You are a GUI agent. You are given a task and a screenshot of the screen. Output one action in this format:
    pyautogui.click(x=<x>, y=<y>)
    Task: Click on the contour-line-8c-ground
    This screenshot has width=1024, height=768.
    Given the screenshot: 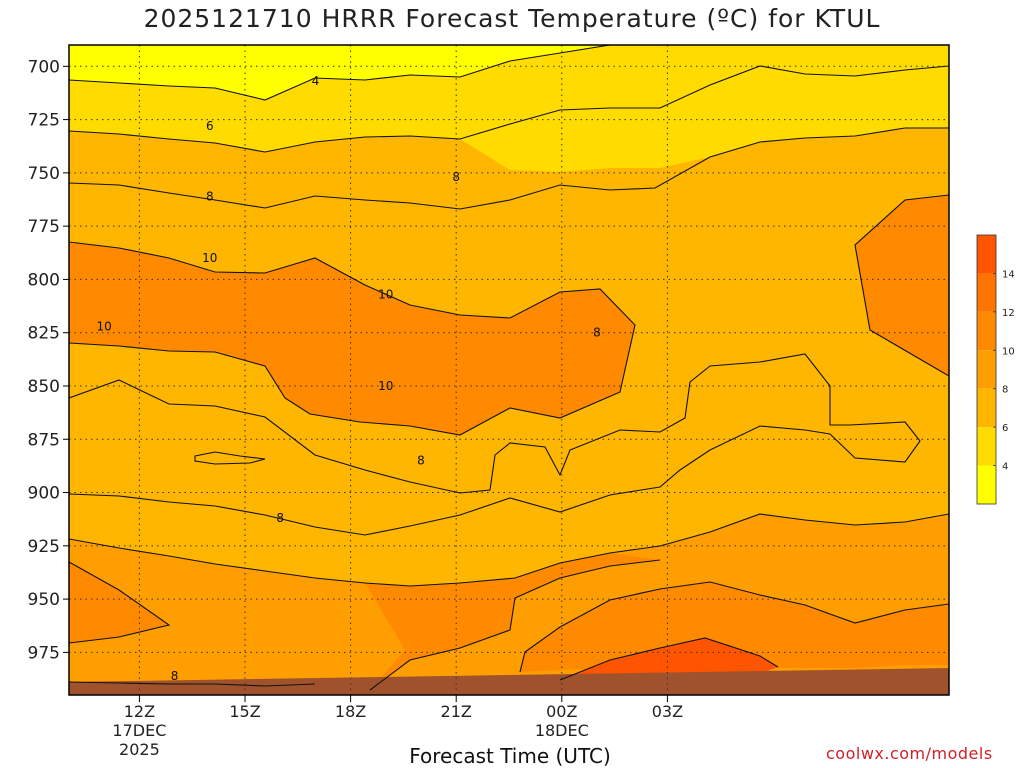 What is the action you would take?
    pyautogui.click(x=192, y=684)
    